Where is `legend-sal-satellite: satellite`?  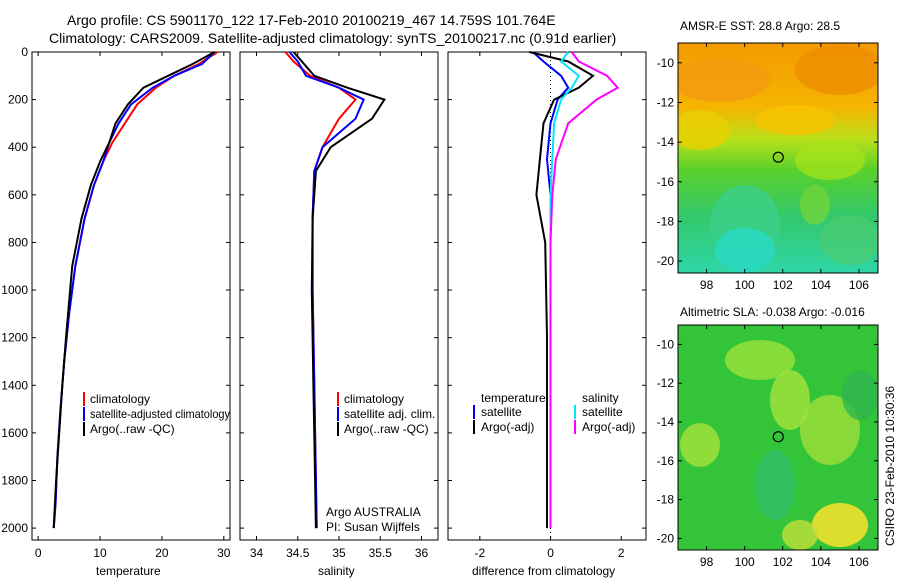 legend-sal-satellite: satellite is located at coordinates (602, 412).